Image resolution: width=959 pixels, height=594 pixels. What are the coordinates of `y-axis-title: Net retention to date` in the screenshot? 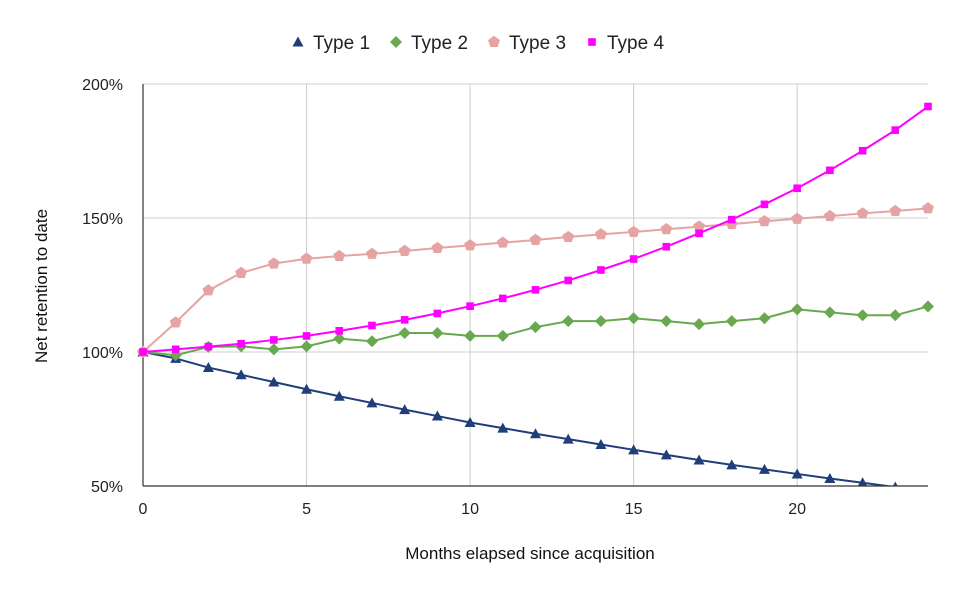 It's located at (41, 286).